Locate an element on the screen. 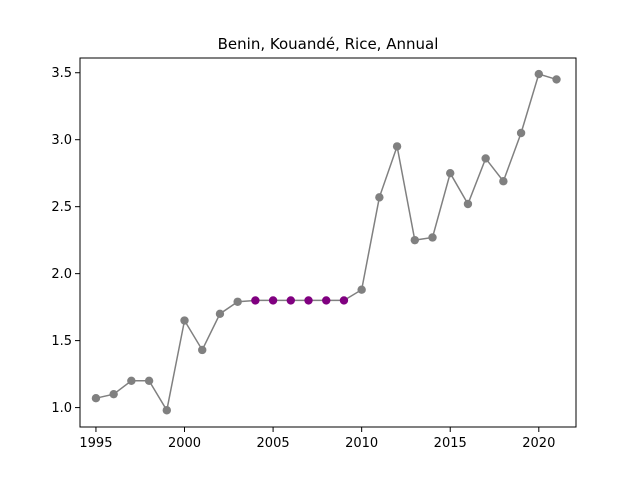  y-tick-label: 1.5 is located at coordinates (61, 341).